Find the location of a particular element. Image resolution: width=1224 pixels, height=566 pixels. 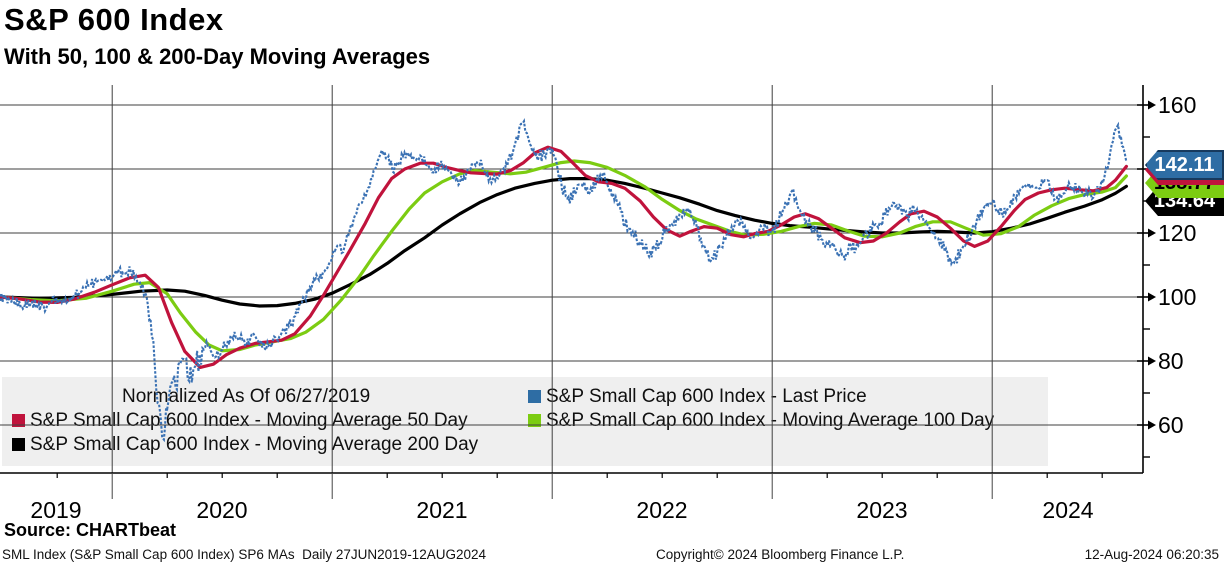

y-axis-label: 120 is located at coordinates (1177, 233).